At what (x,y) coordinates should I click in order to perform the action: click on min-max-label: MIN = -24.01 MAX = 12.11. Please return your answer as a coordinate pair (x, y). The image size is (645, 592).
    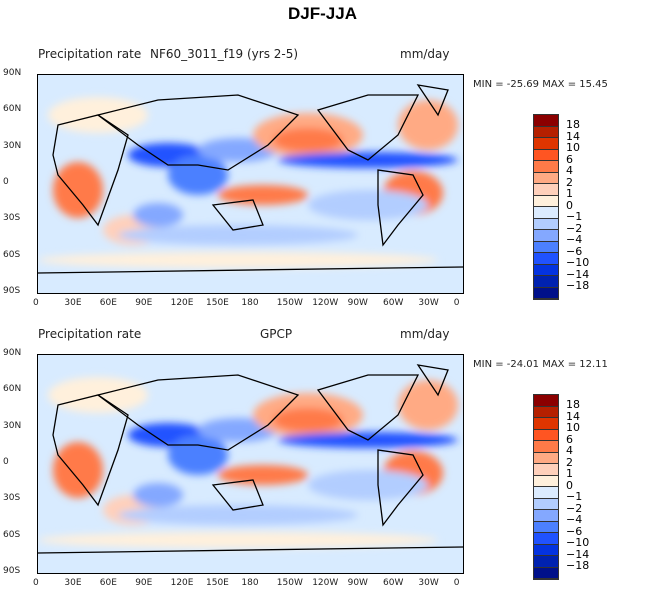
    Looking at the image, I should click on (540, 364).